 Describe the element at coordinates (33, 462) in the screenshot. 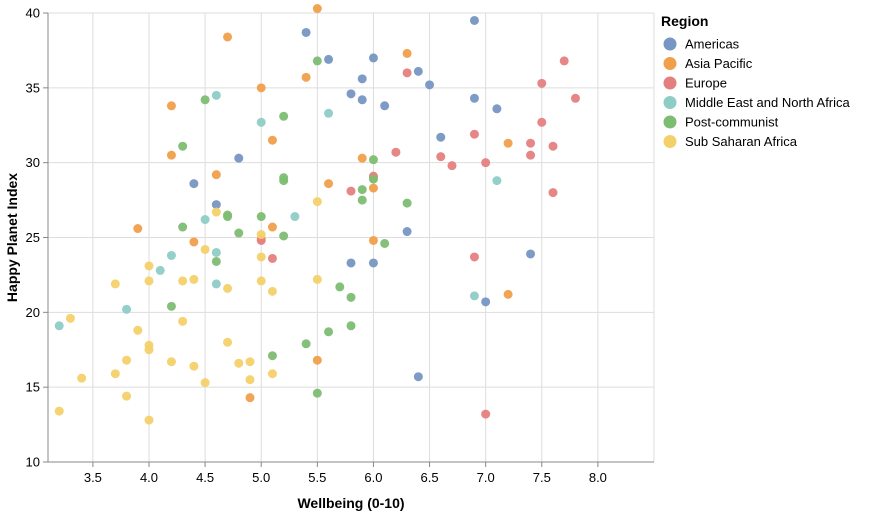

I see `y-tick-label: 10` at that location.